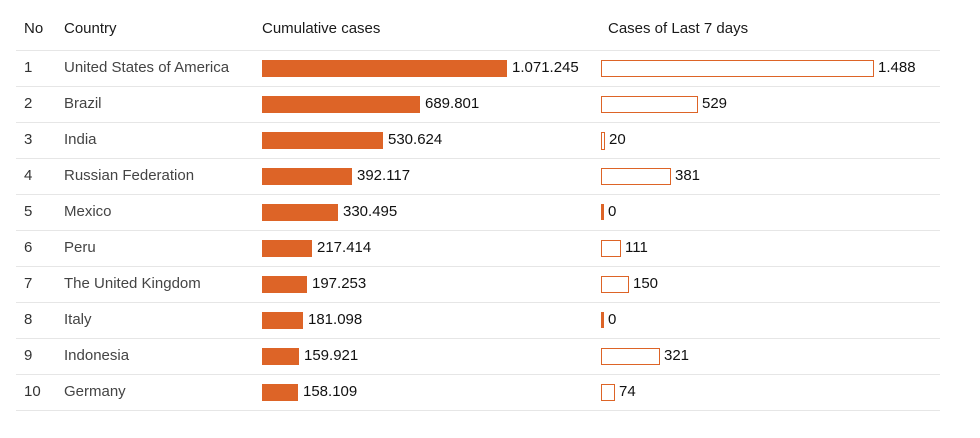 The width and height of the screenshot is (980, 438). What do you see at coordinates (678, 28) in the screenshot?
I see `header-last7: Cases of Last 7 days` at bounding box center [678, 28].